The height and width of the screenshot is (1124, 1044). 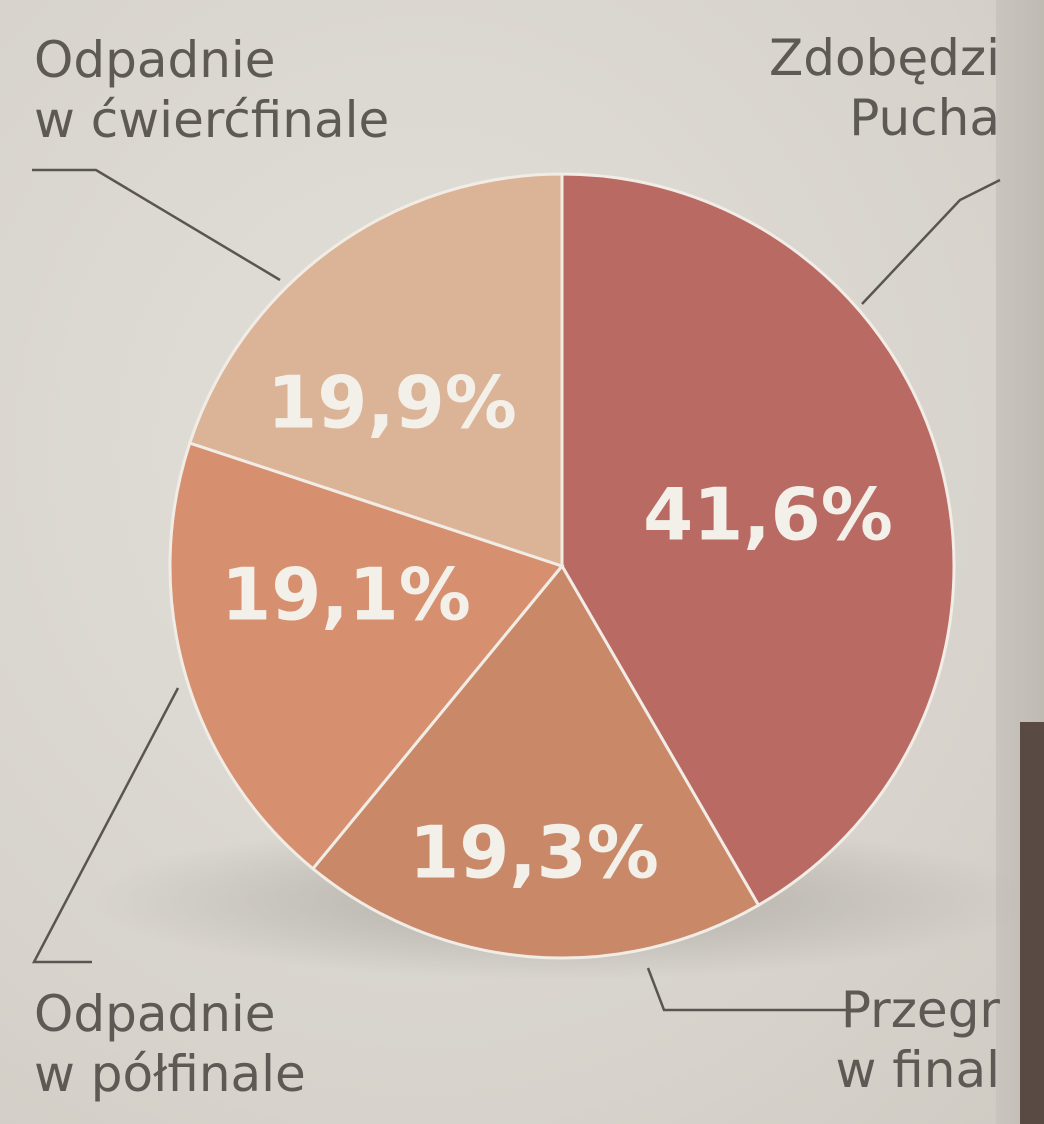 I want to click on callout-przegra: Przegr w final, so click(x=917, y=1040).